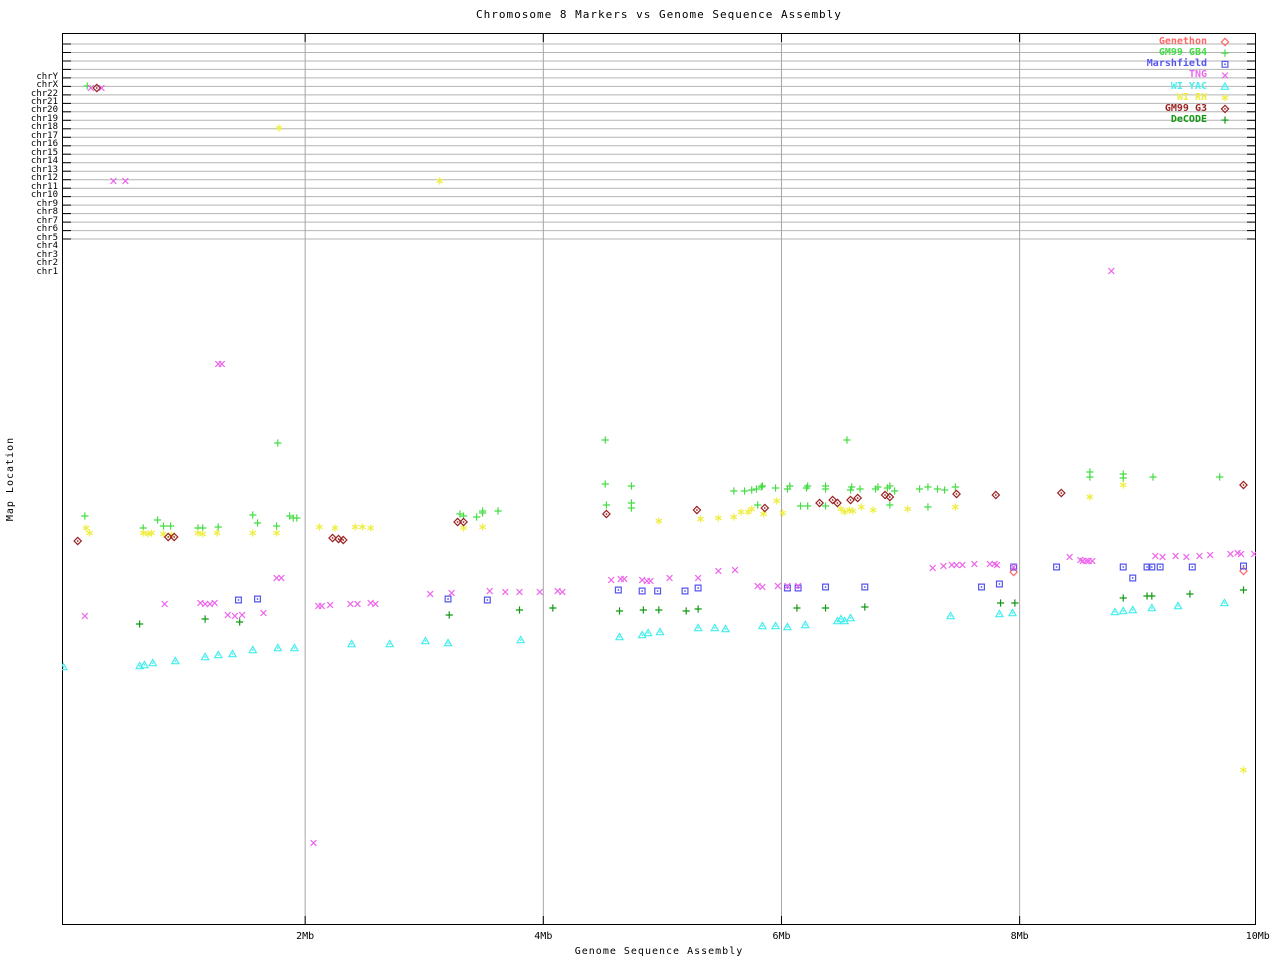 The width and height of the screenshot is (1280, 960). I want to click on legend-item-genethon: Genethon, so click(1182, 41).